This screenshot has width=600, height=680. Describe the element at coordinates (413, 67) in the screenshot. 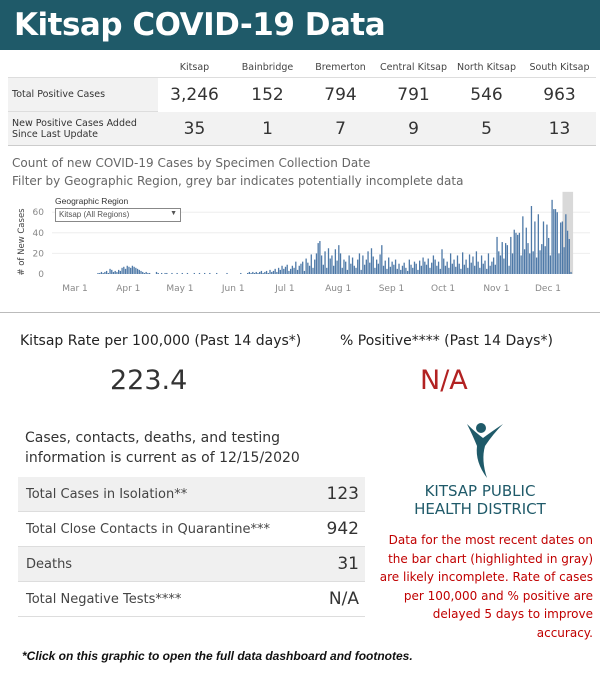

I see `column-header: Central Kitsap` at that location.